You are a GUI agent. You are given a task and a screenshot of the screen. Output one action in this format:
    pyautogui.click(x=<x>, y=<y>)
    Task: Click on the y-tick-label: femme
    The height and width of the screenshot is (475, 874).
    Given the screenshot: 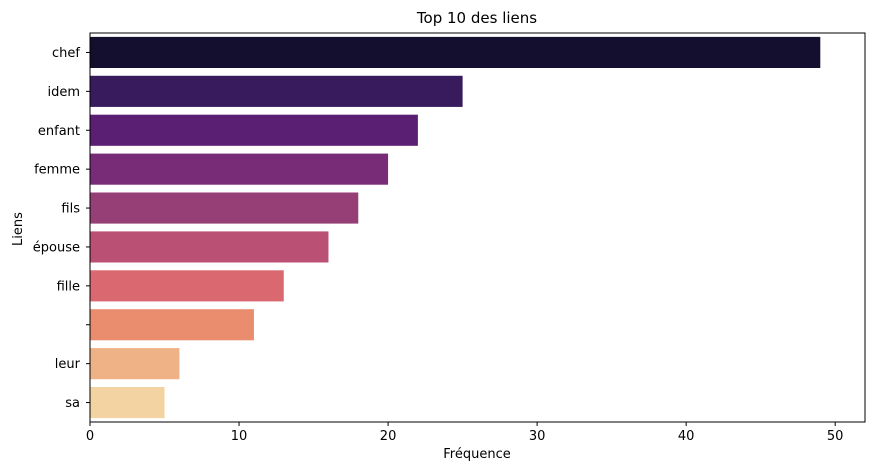 What is the action you would take?
    pyautogui.click(x=57, y=170)
    